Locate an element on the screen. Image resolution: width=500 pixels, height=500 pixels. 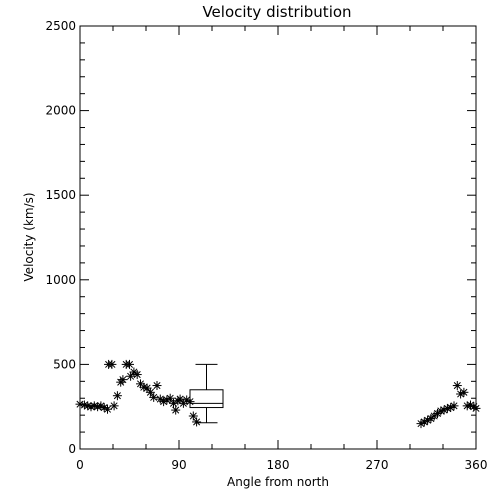
y-tick-label: 2500 is located at coordinates (60, 26).